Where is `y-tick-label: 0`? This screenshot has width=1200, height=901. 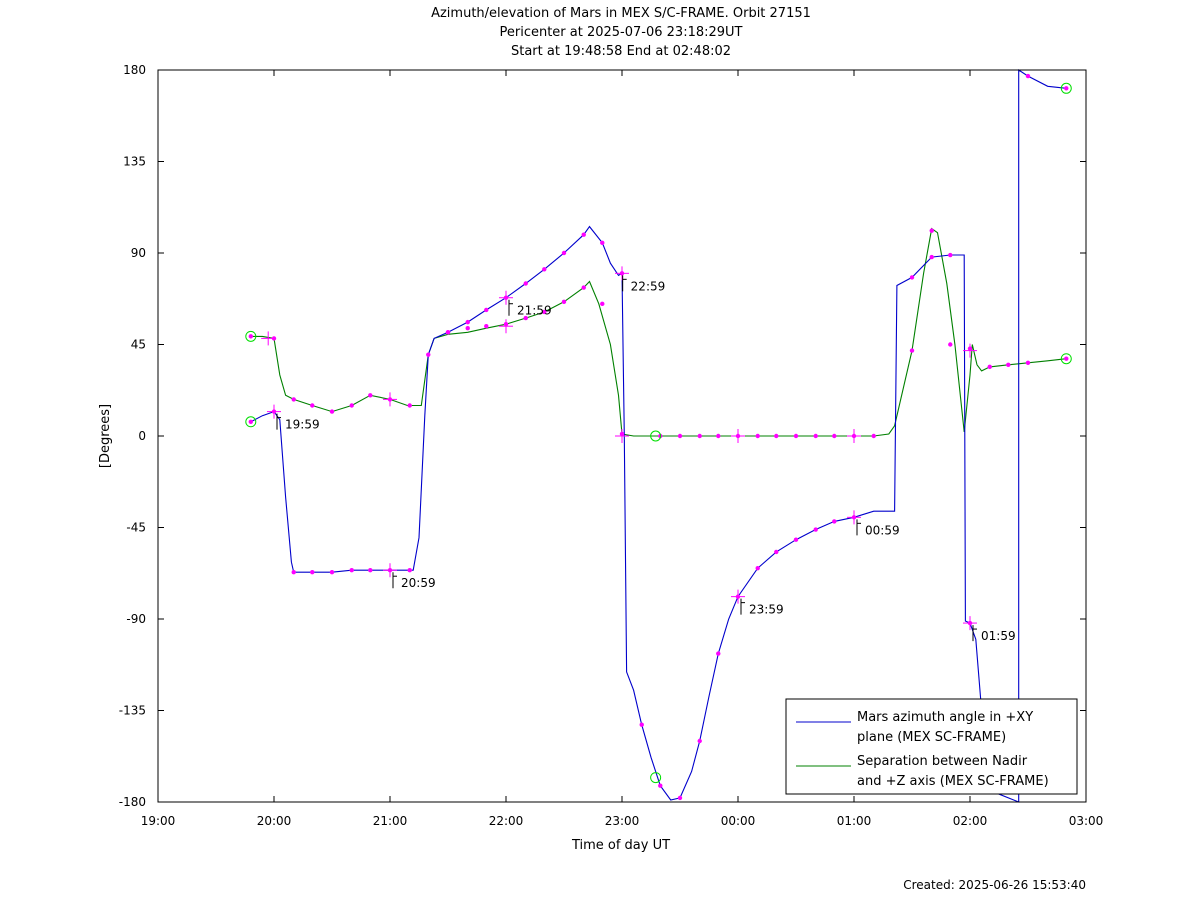
y-tick-label: 0 is located at coordinates (142, 436).